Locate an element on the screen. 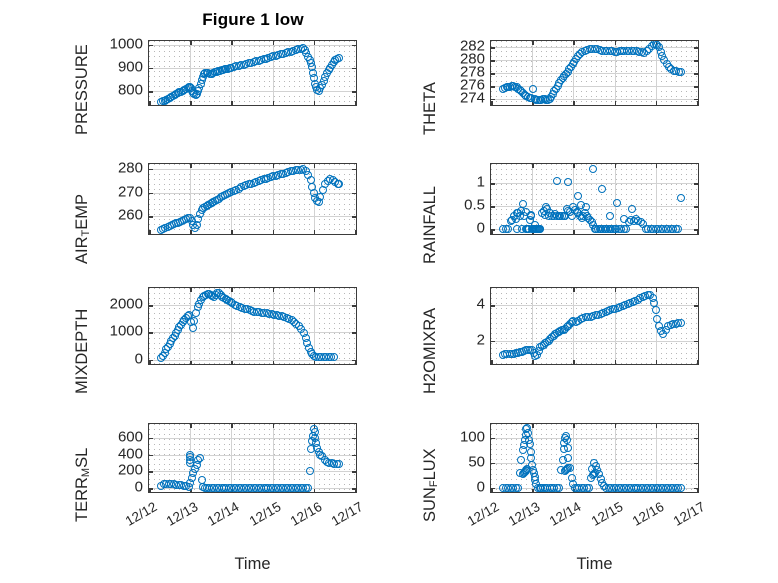  y-tick-label: 2000 is located at coordinates (126, 304).